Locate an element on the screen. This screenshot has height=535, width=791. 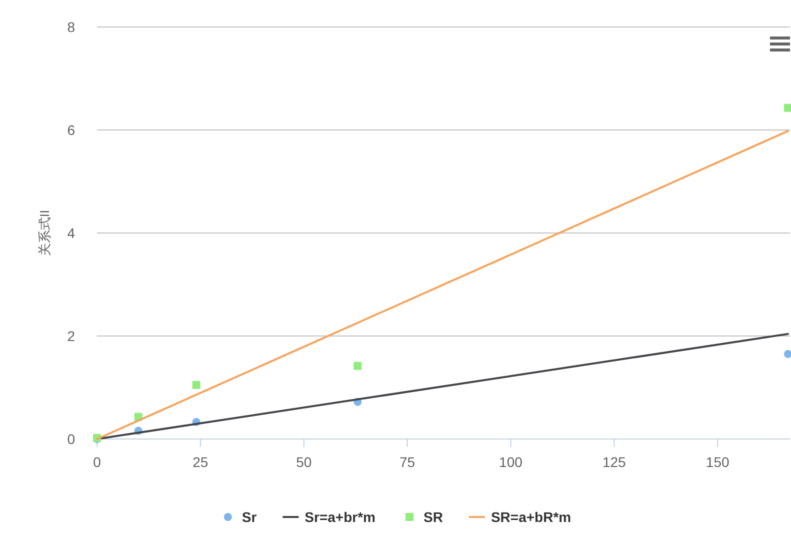
x-tick-label: 50 is located at coordinates (304, 462).